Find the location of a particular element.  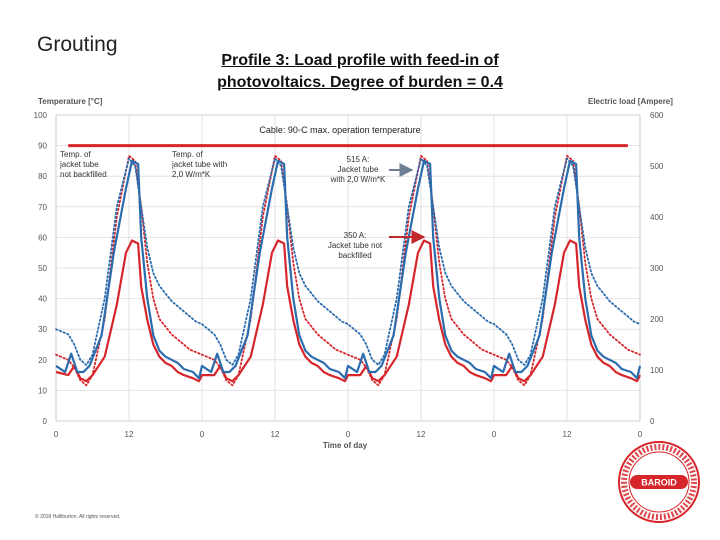

y-left-tick-label: 20 is located at coordinates (42, 360).